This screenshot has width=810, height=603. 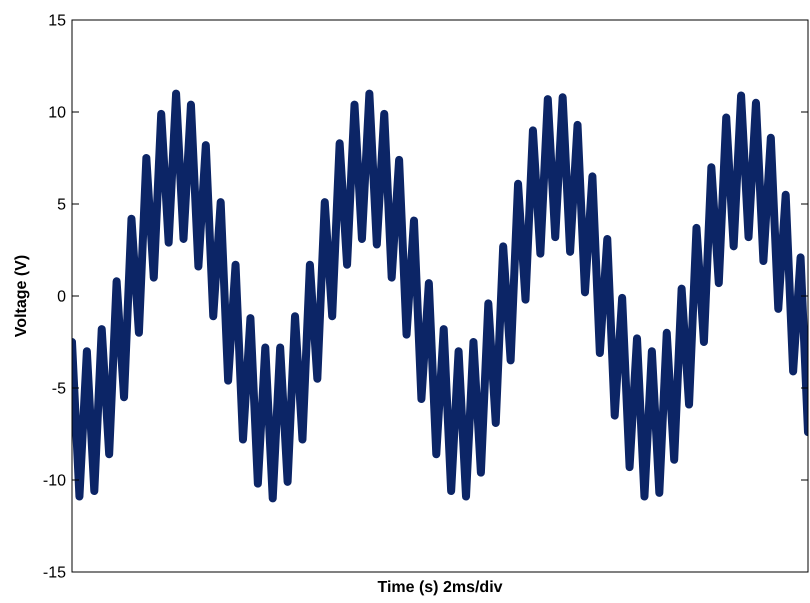 I want to click on y-tick-label: 5, so click(x=61, y=205).